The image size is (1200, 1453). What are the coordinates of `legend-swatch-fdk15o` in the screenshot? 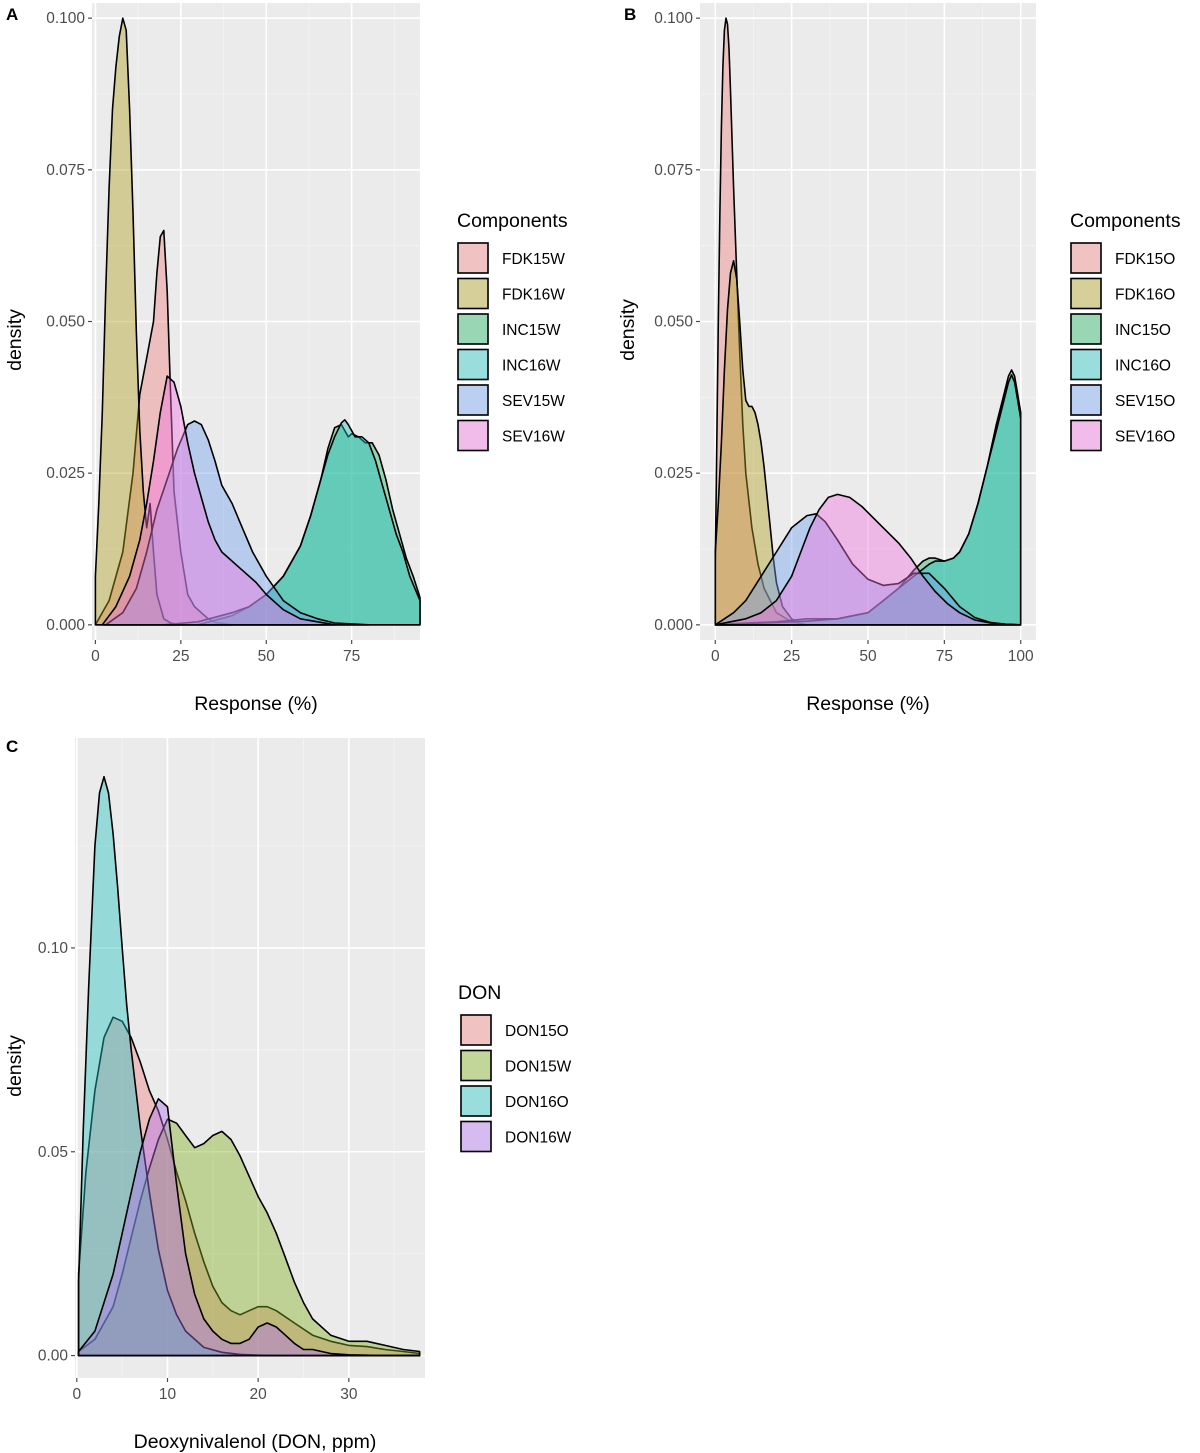 It's located at (1086, 258).